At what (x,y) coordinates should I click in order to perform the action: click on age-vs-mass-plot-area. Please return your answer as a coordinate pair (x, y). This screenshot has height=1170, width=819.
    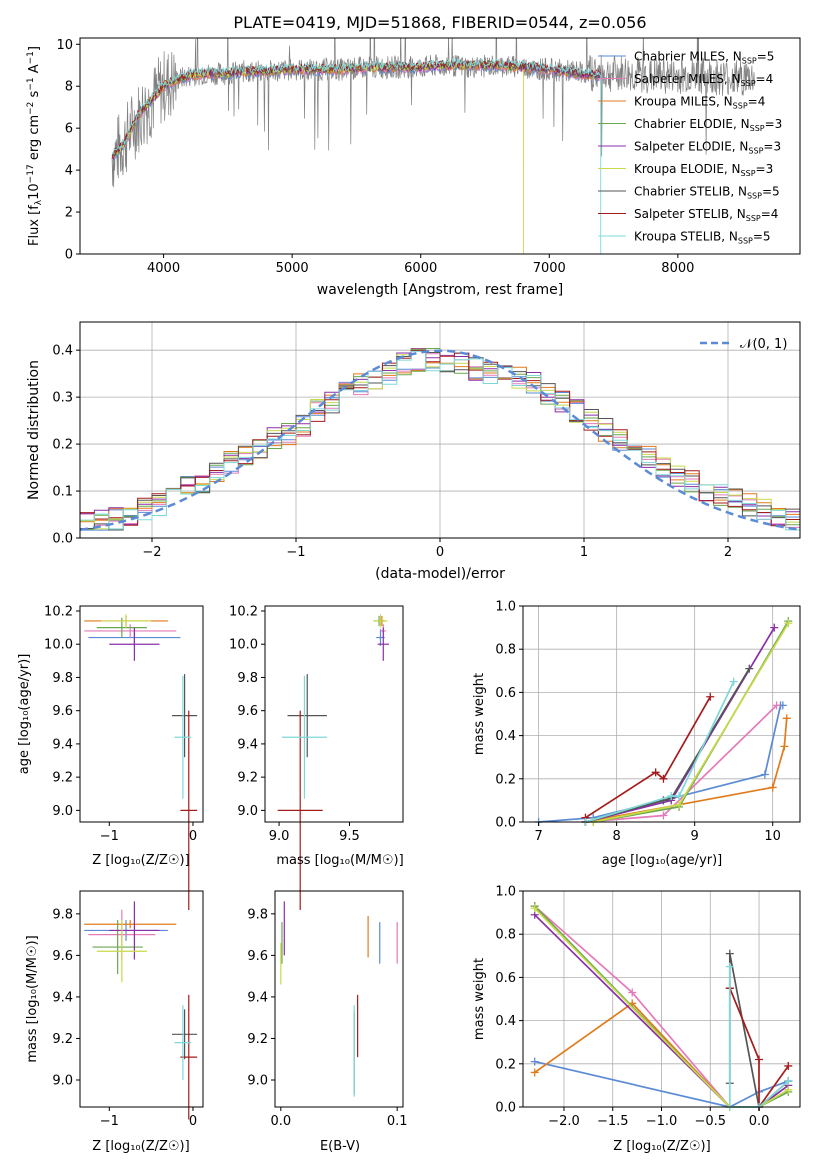
    Looking at the image, I should click on (333, 762).